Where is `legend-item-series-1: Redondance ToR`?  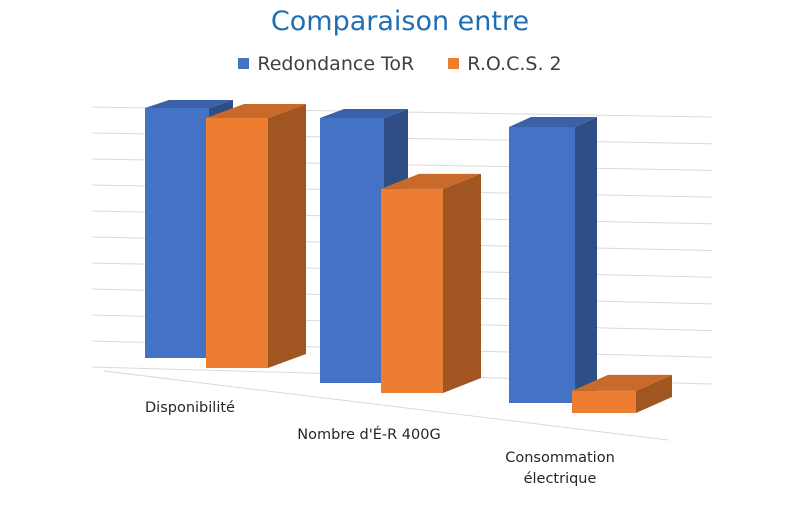 legend-item-series-1: Redondance ToR is located at coordinates (326, 64).